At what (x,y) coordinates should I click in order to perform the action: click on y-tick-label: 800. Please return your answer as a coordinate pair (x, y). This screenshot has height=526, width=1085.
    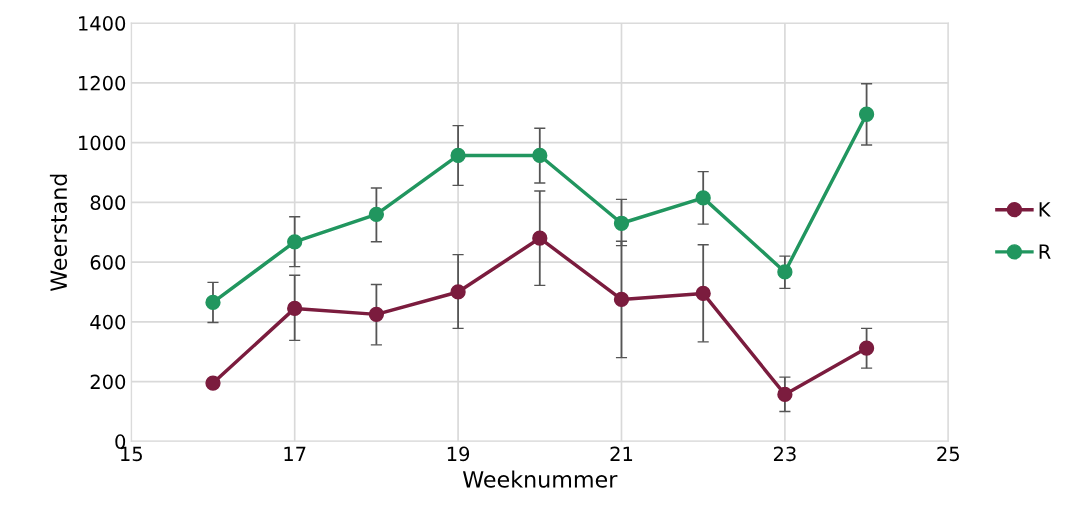
    Looking at the image, I should click on (108, 203).